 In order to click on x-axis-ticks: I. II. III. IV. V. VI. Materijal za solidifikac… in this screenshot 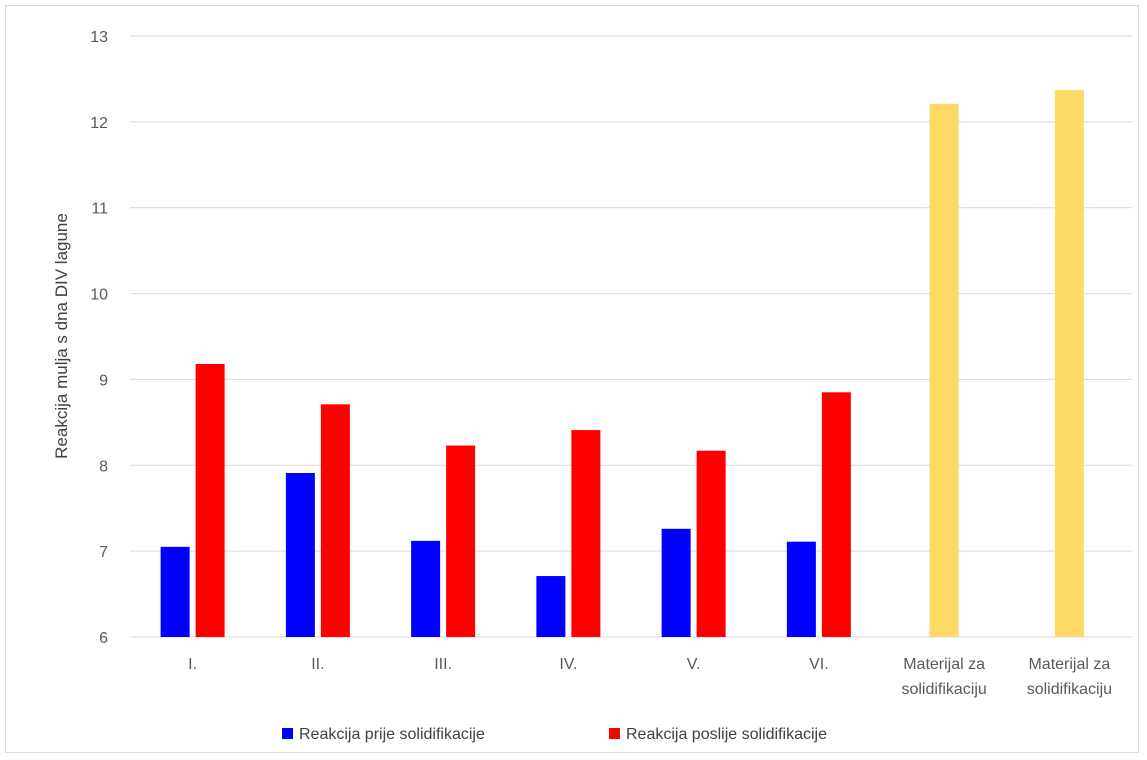, I will do `click(650, 677)`.